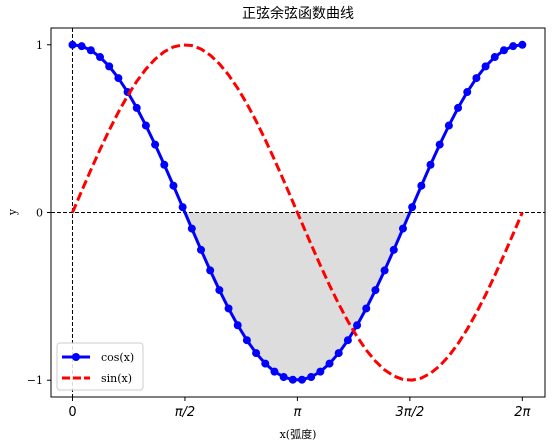 This screenshot has width=557, height=446. What do you see at coordinates (76, 357) in the screenshot?
I see `legend-cos-marker` at bounding box center [76, 357].